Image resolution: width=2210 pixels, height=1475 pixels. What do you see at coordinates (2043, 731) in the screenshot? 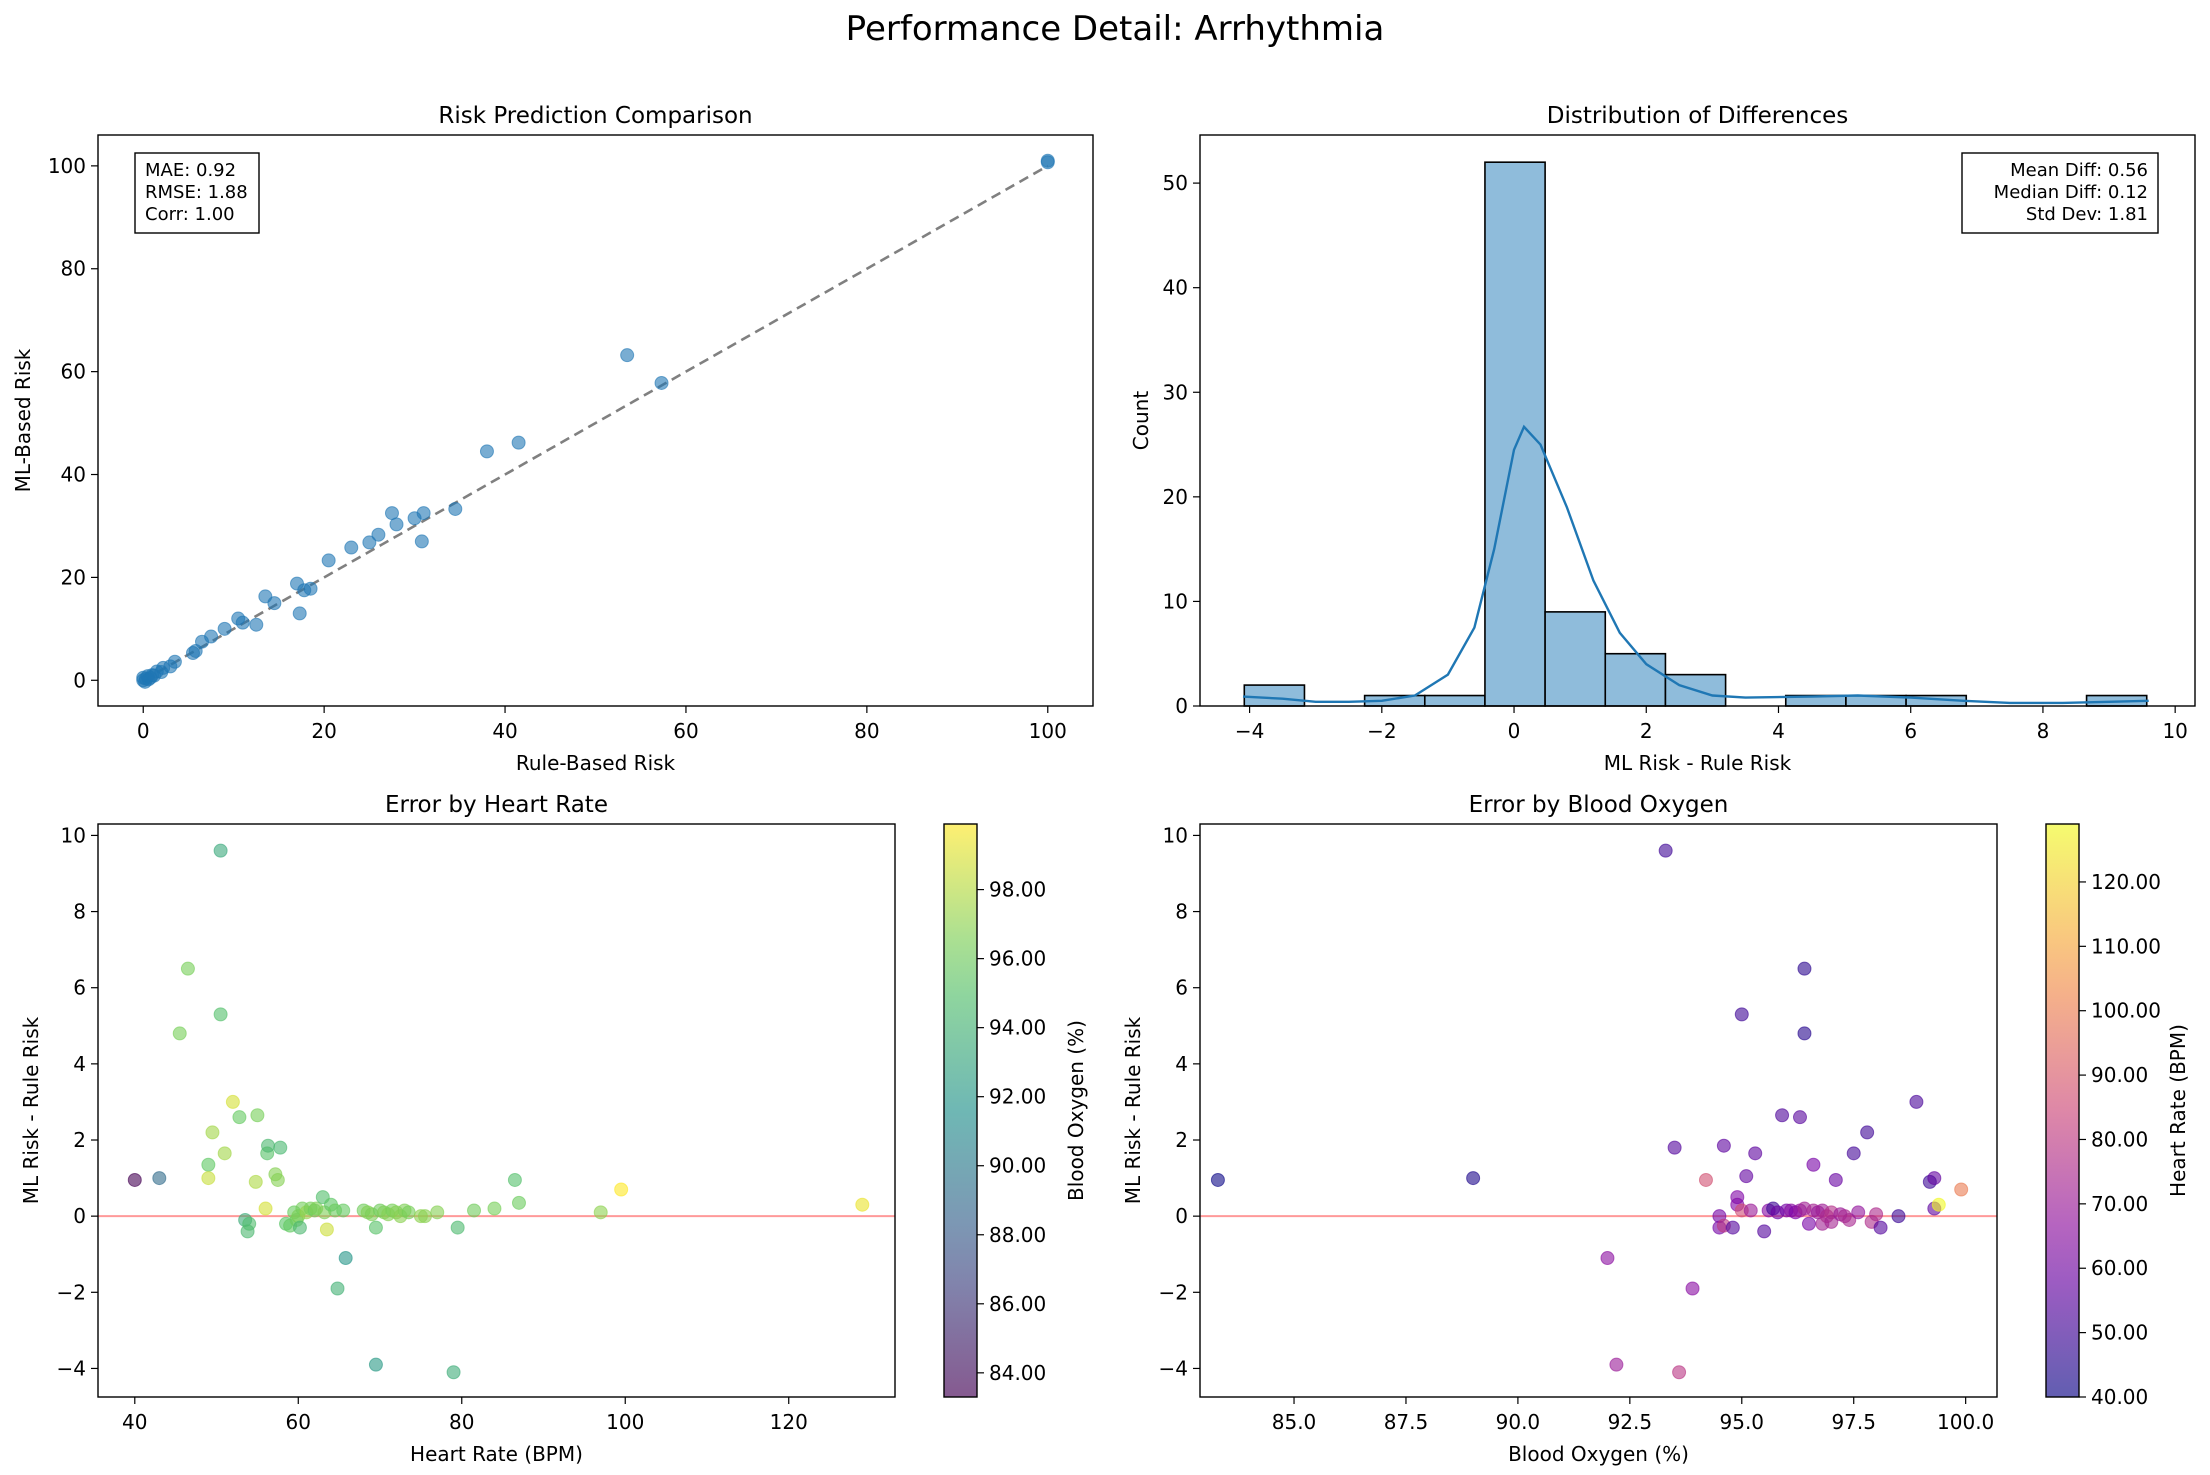
I see `x-tick-label: 8` at bounding box center [2043, 731].